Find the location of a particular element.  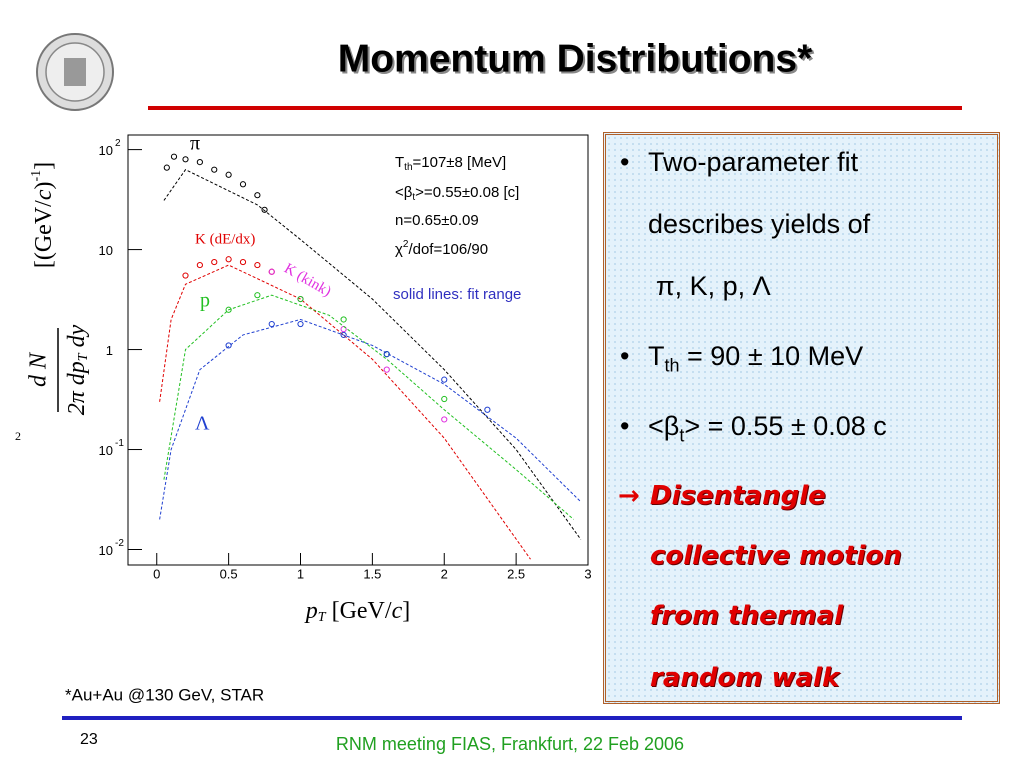

fp: χ is located at coordinates (399, 249).